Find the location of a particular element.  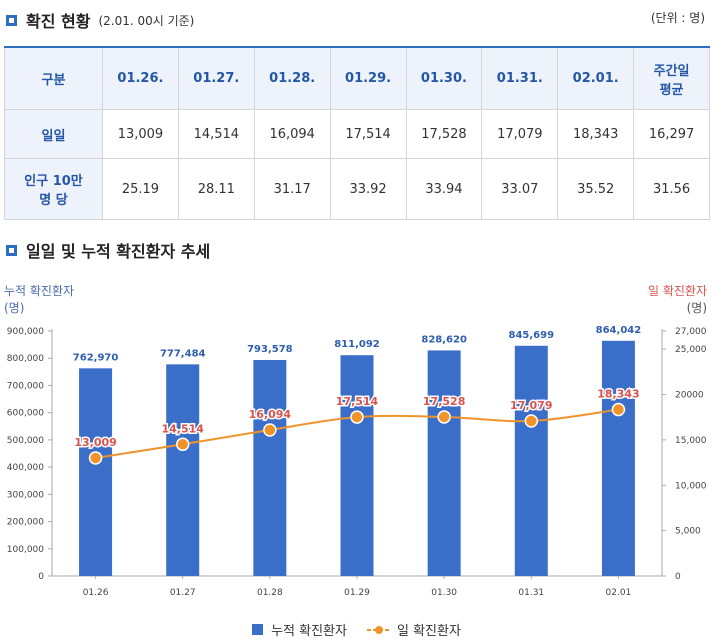

section-trend-header: 일일 및 누적 확진환자 추세 is located at coordinates (108, 250).